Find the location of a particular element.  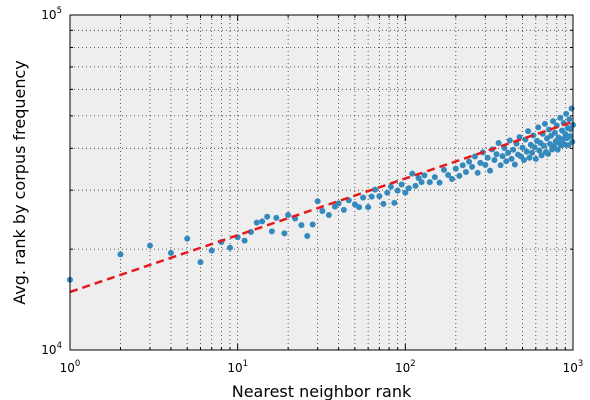

y-tick-label: 10⁴ is located at coordinates (51, 349).